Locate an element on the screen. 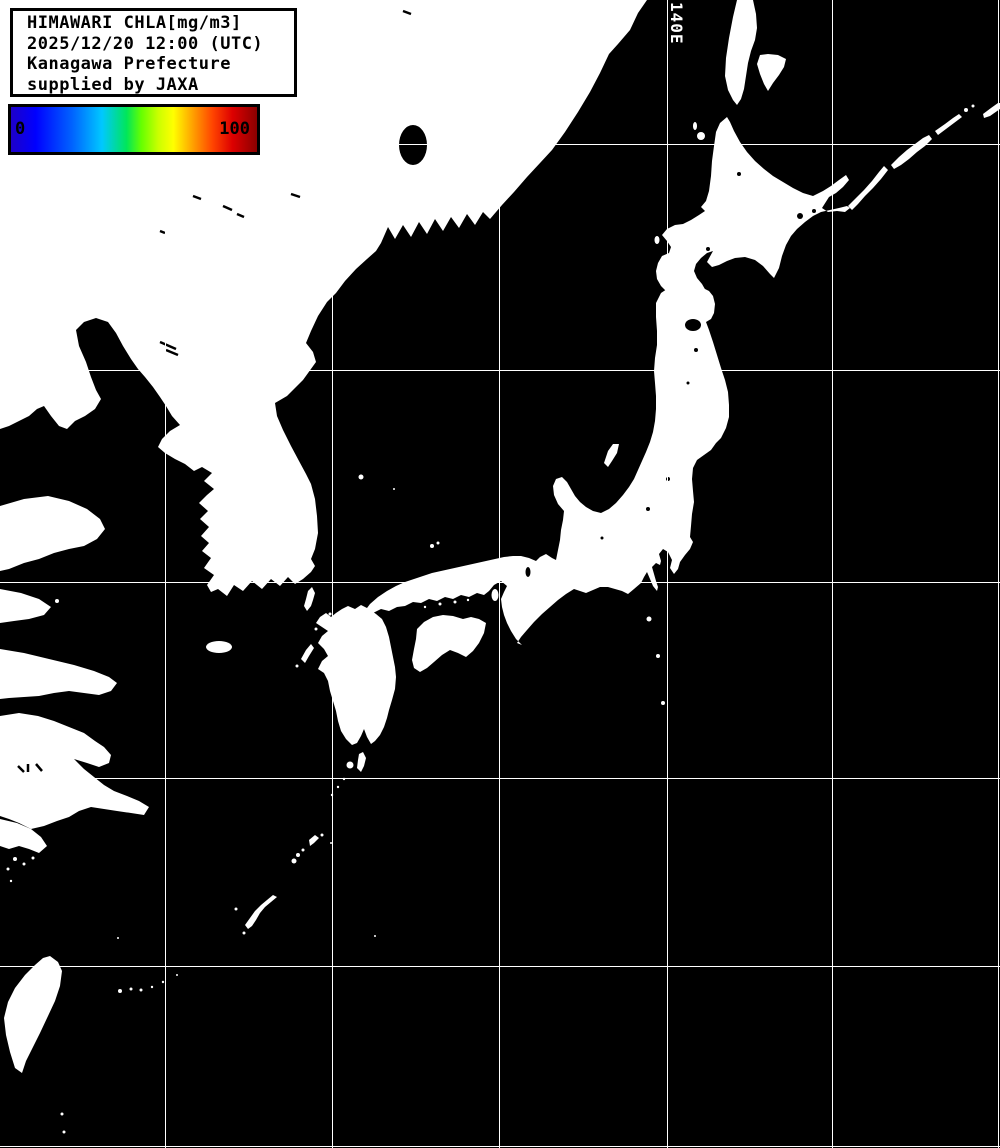 The image size is (1000, 1148). legend-datetime: 2025/12/20 12:00 (UTC) is located at coordinates (145, 43).